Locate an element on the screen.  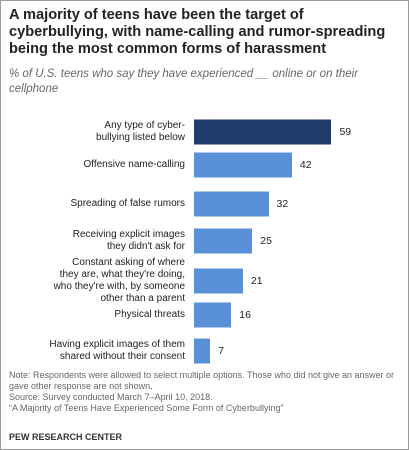
value-label: 7 is located at coordinates (221, 351).